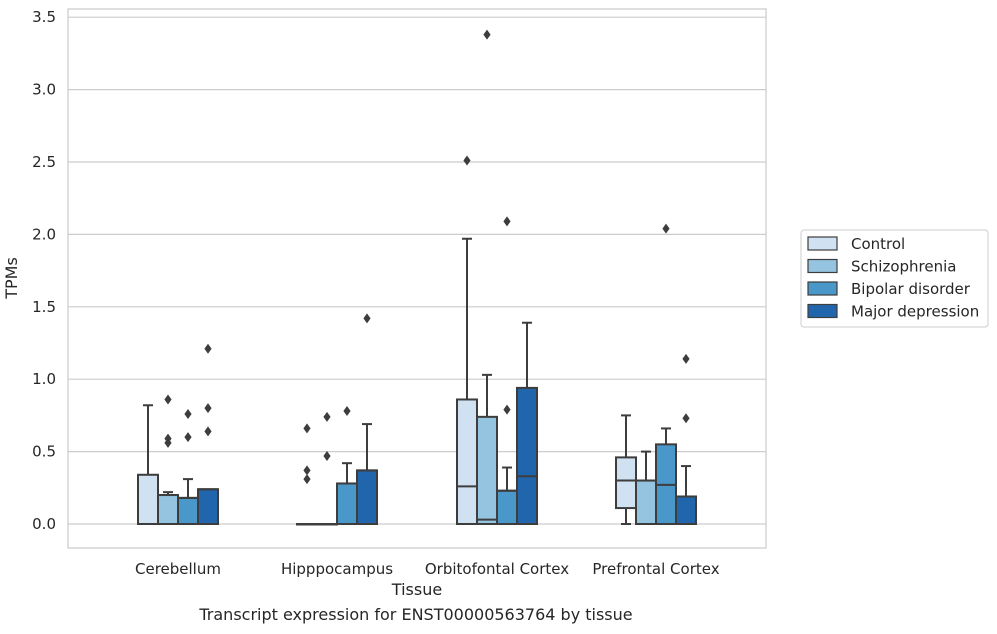 The image size is (997, 634). Describe the element at coordinates (915, 312) in the screenshot. I see `legend-label: Major depression` at that location.